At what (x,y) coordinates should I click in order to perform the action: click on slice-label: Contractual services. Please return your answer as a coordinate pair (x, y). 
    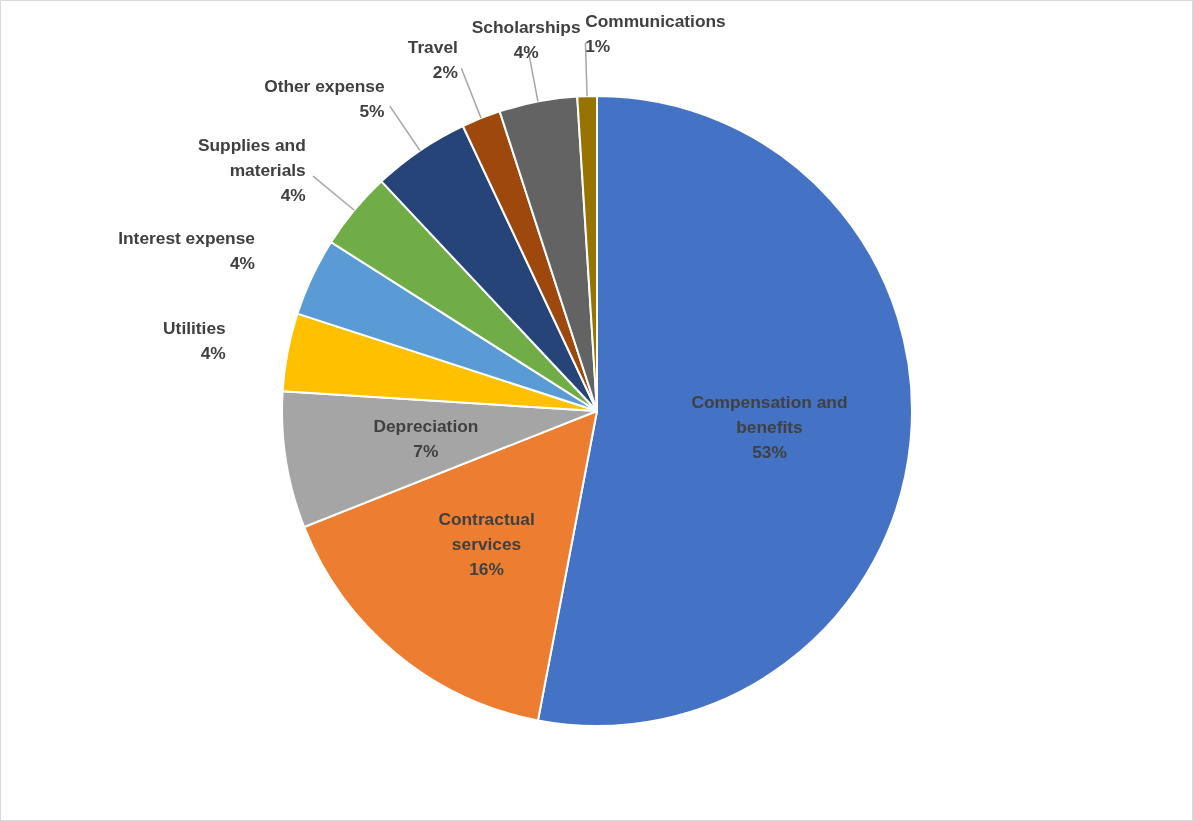
    Looking at the image, I should click on (486, 532).